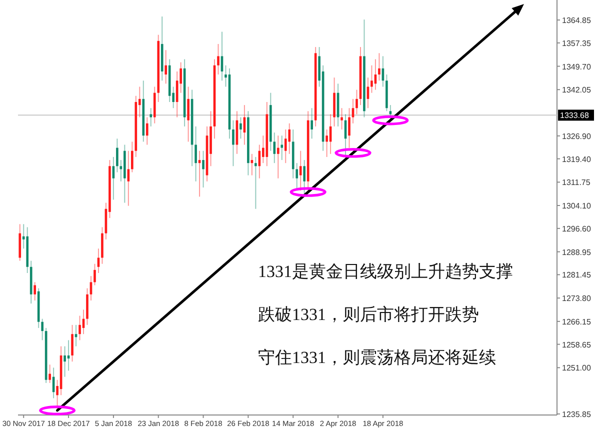 The height and width of the screenshot is (430, 600). I want to click on y-tick-label: 1326.90, so click(577, 136).